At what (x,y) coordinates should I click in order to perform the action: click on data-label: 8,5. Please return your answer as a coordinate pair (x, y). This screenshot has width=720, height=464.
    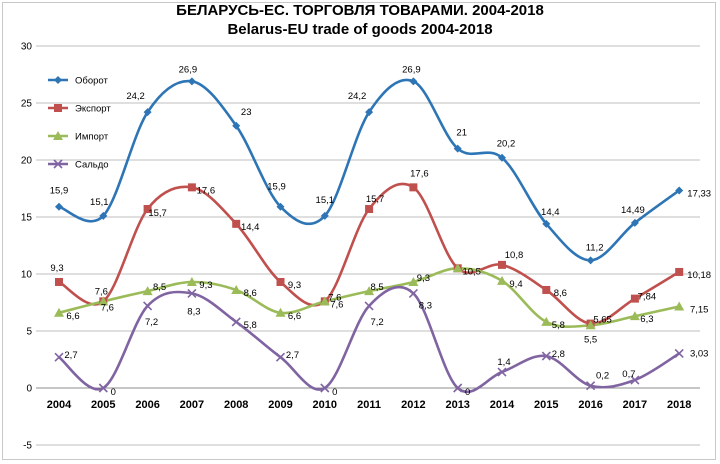
    Looking at the image, I should click on (376, 287).